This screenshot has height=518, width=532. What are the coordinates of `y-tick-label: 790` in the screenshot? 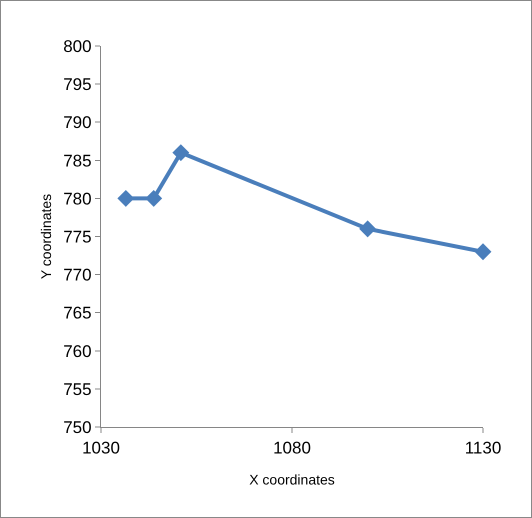 It's located at (77, 122).